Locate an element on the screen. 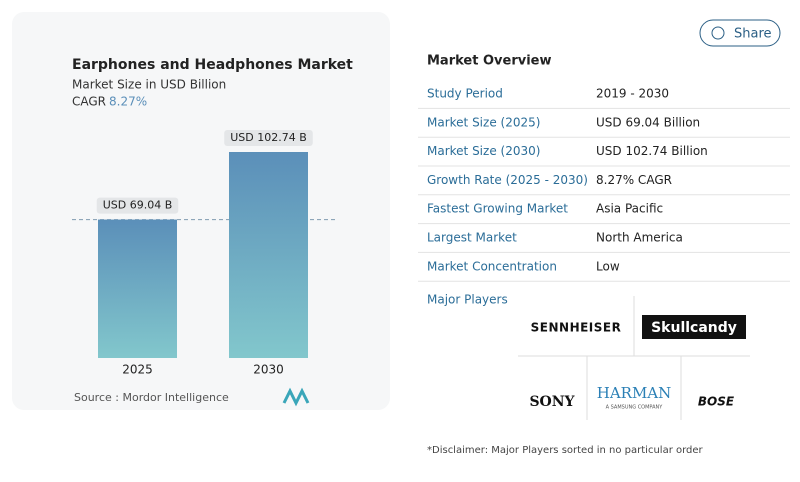 The image size is (800, 482). source: Source : Mordor Intelligence is located at coordinates (151, 397).